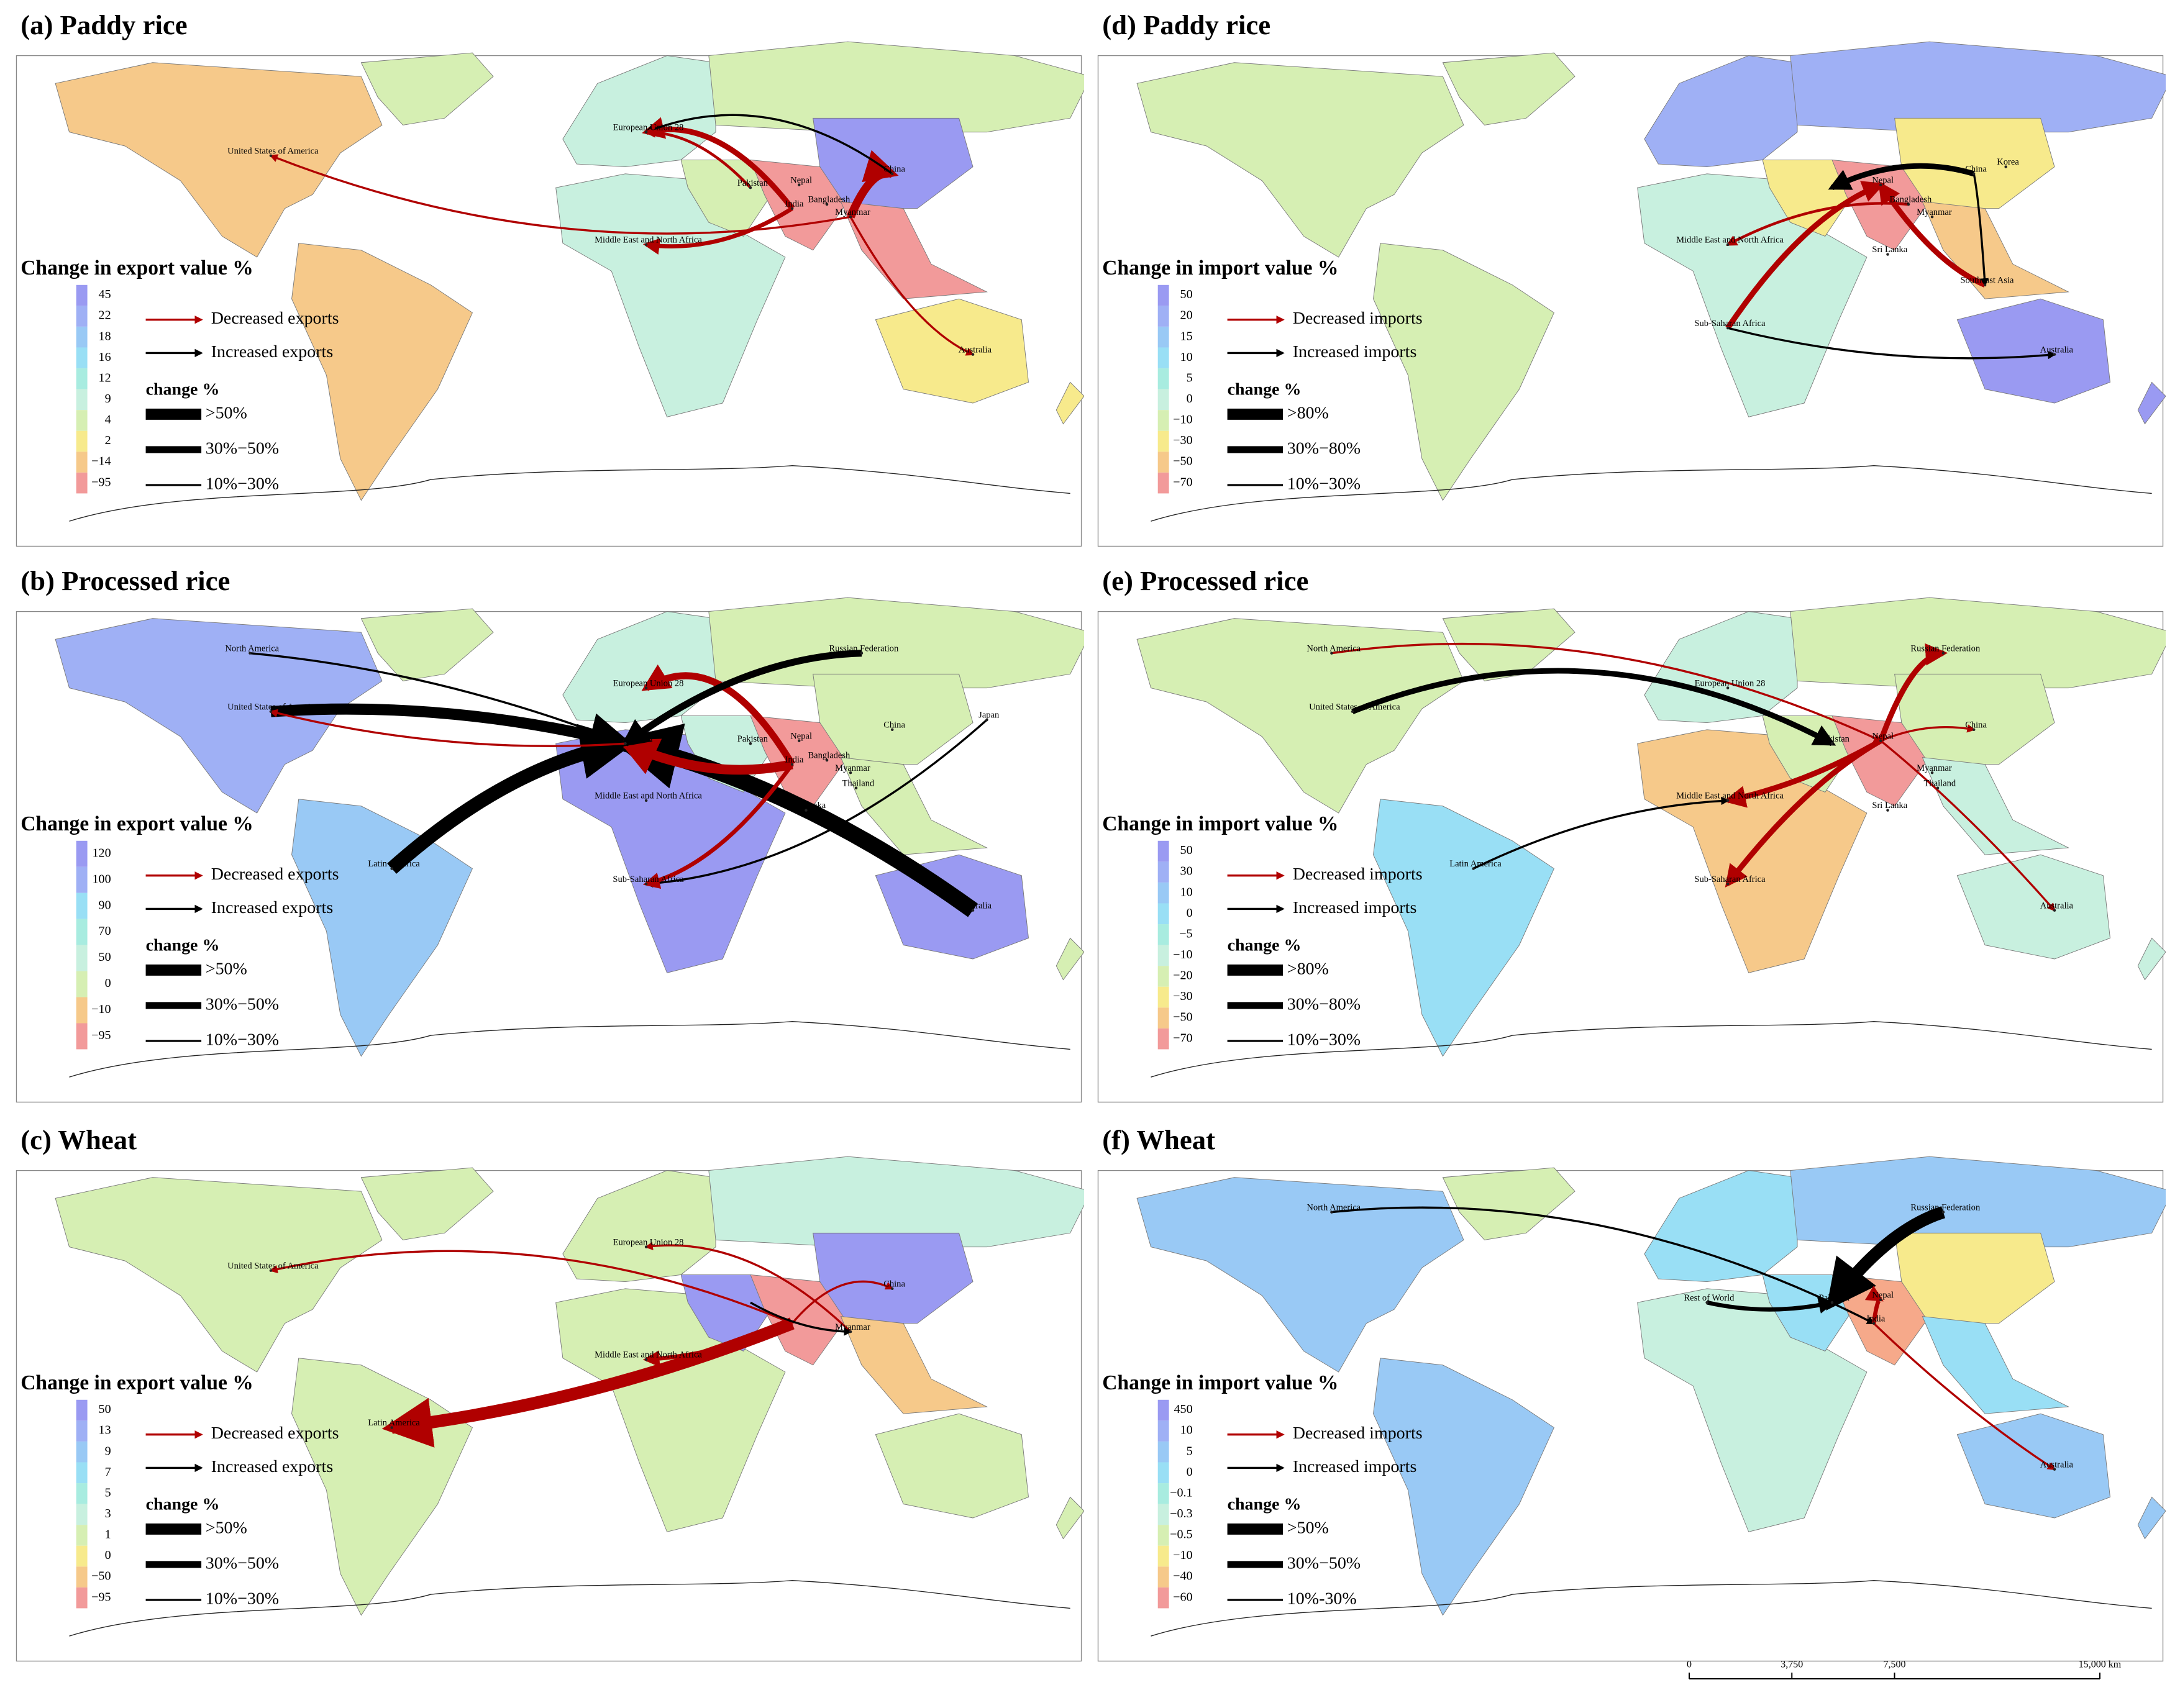 Image resolution: width=2180 pixels, height=1708 pixels. Describe the element at coordinates (108, 420) in the screenshot. I see `color-scale-label: 4` at that location.